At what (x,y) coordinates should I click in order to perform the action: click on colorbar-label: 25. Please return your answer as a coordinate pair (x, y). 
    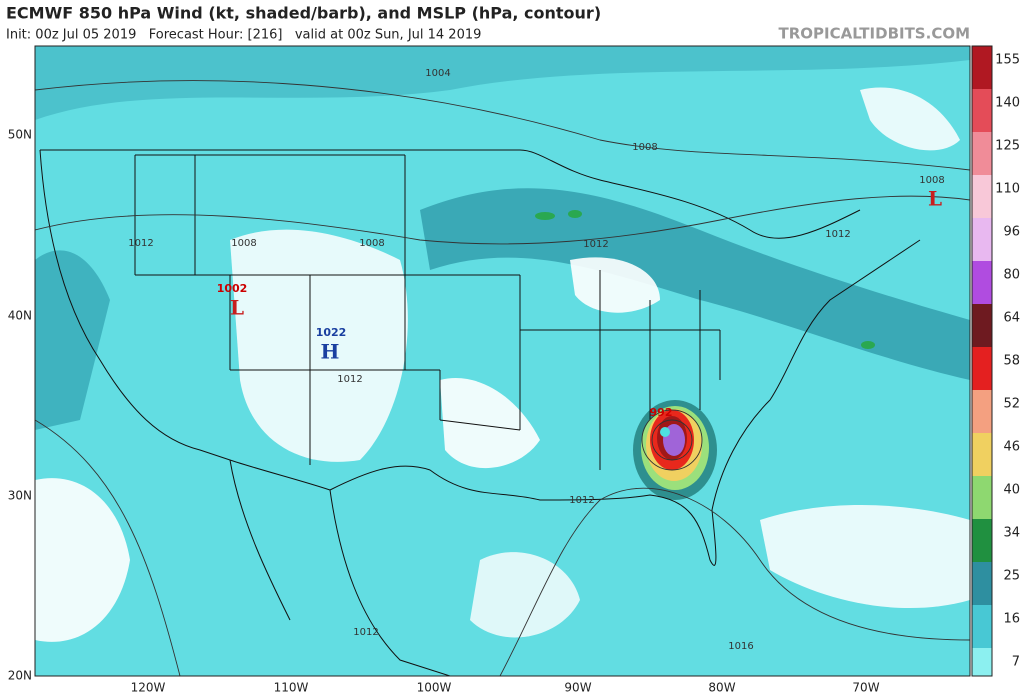
    Looking at the image, I should click on (1011, 576).